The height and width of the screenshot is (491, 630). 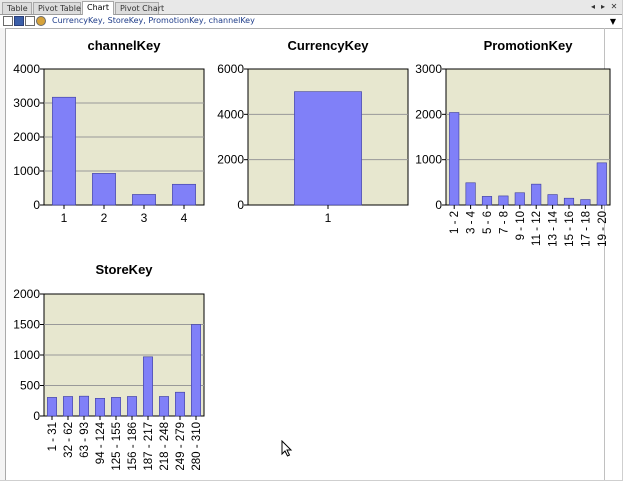 I want to click on scroll-right-icon: ▸, so click(x=602, y=6).